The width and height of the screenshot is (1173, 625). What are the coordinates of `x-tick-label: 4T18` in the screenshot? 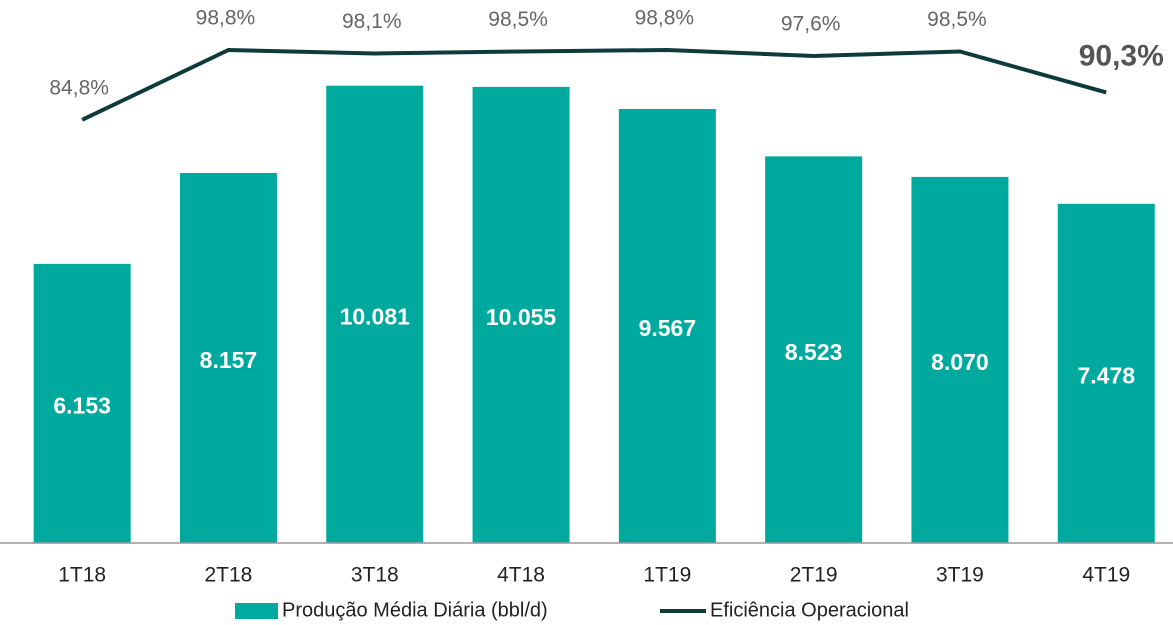 It's located at (521, 575).